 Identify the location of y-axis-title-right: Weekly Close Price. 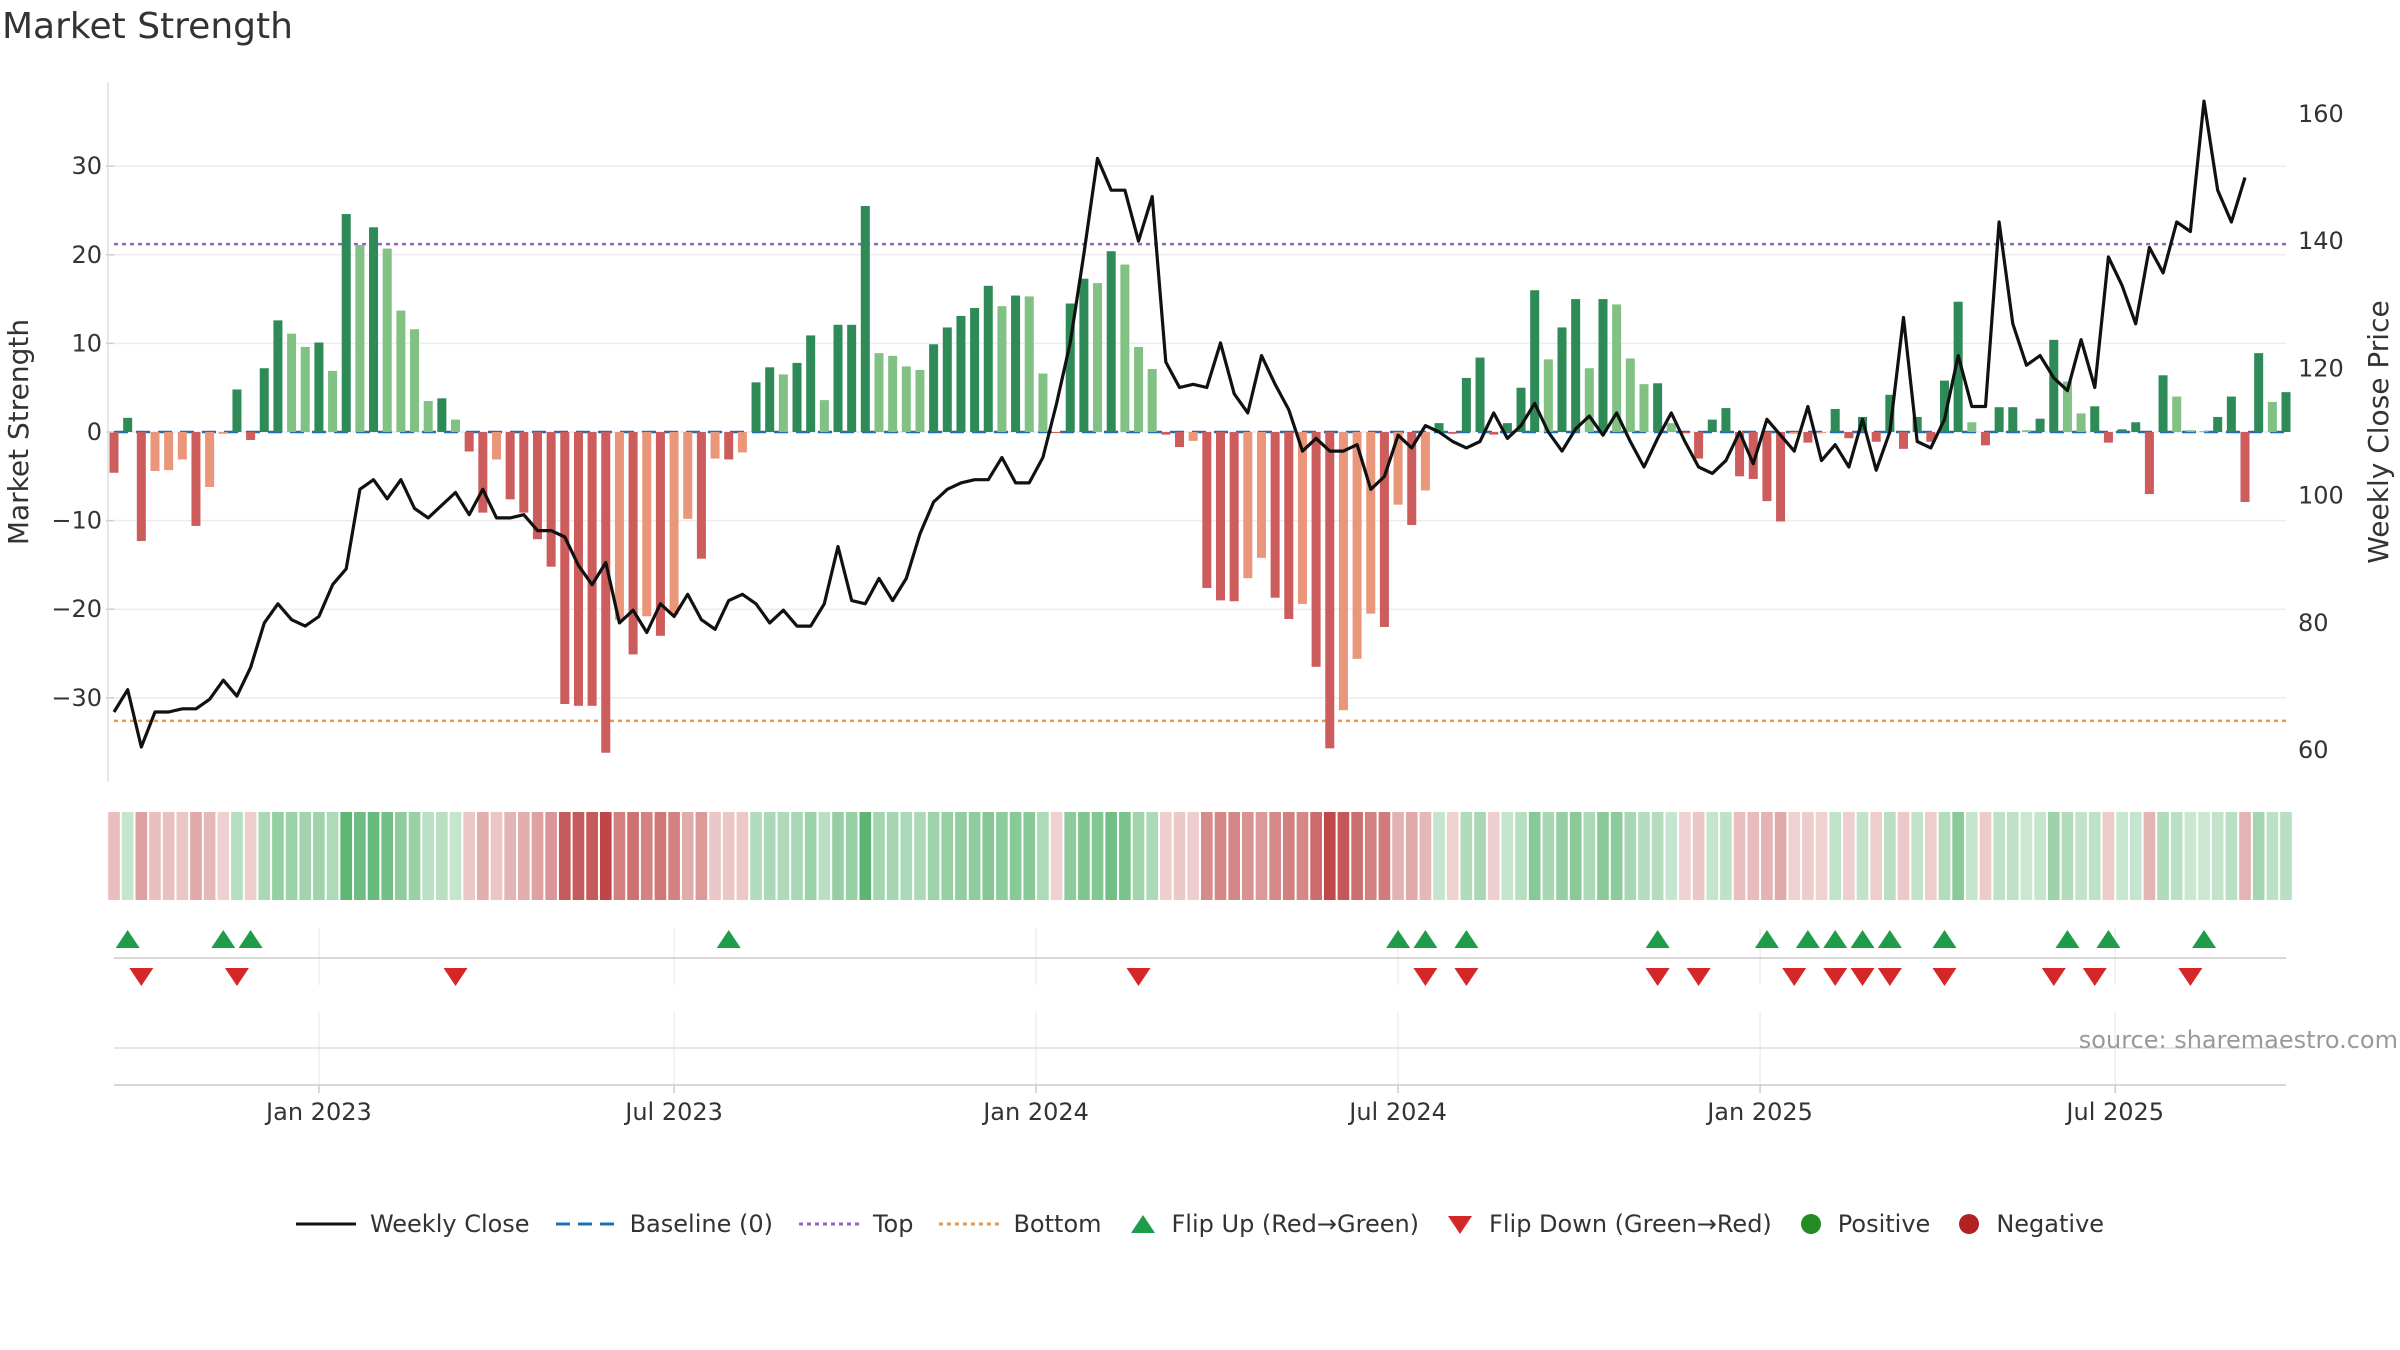
(2378, 431).